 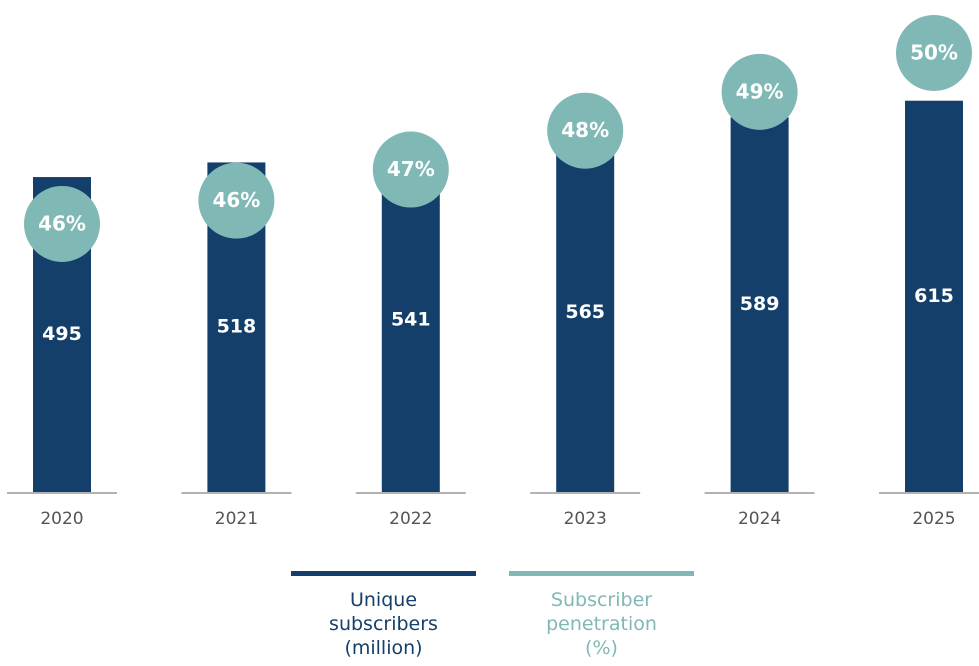 What do you see at coordinates (237, 327) in the screenshot?
I see `bar-value-label: 518` at bounding box center [237, 327].